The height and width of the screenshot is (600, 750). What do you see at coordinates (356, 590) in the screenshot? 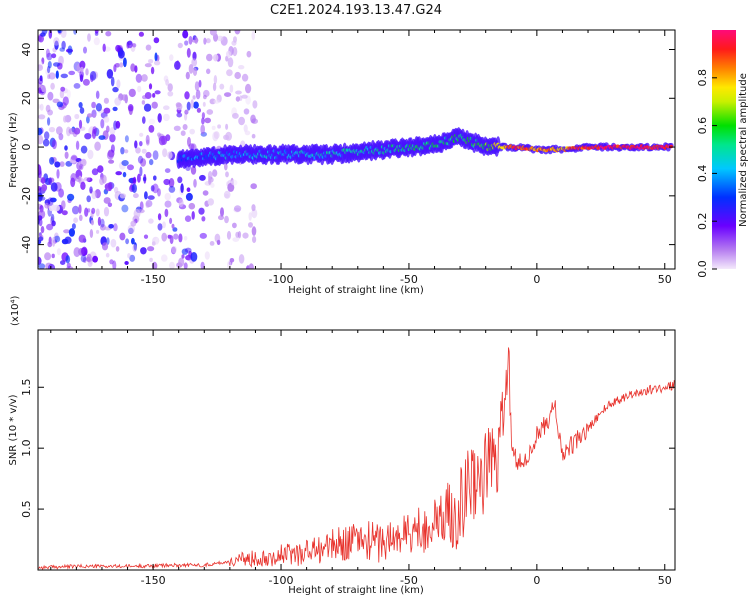
I see `snr-x-label: Height of straight line (km)` at bounding box center [356, 590].